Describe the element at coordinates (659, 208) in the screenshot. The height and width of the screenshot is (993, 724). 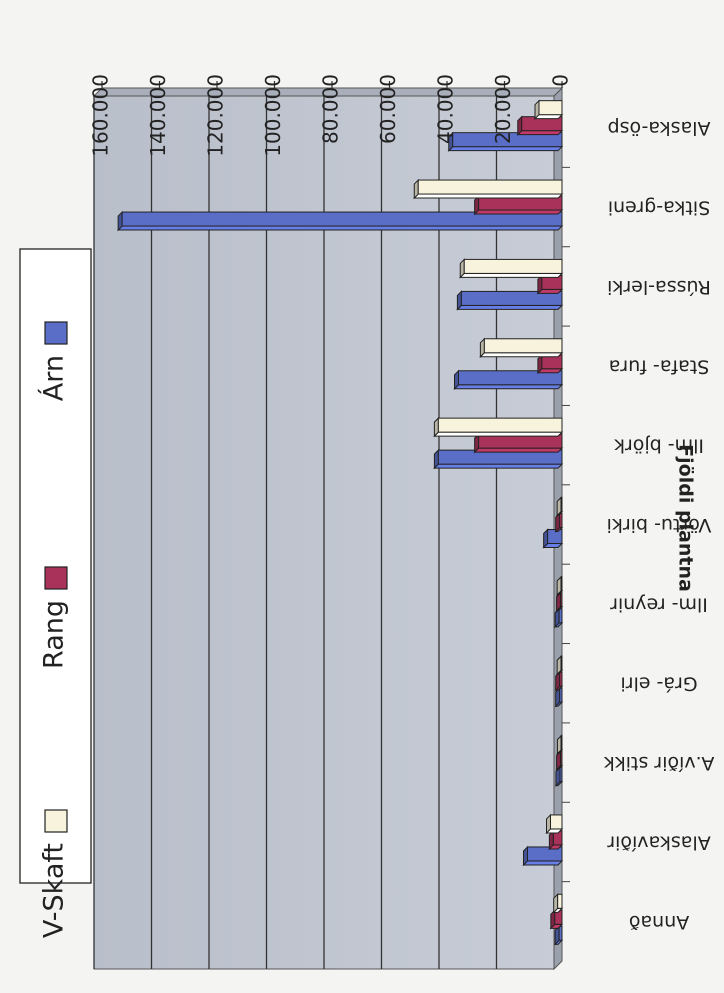
I see `category-label: Sitka-greni` at that location.